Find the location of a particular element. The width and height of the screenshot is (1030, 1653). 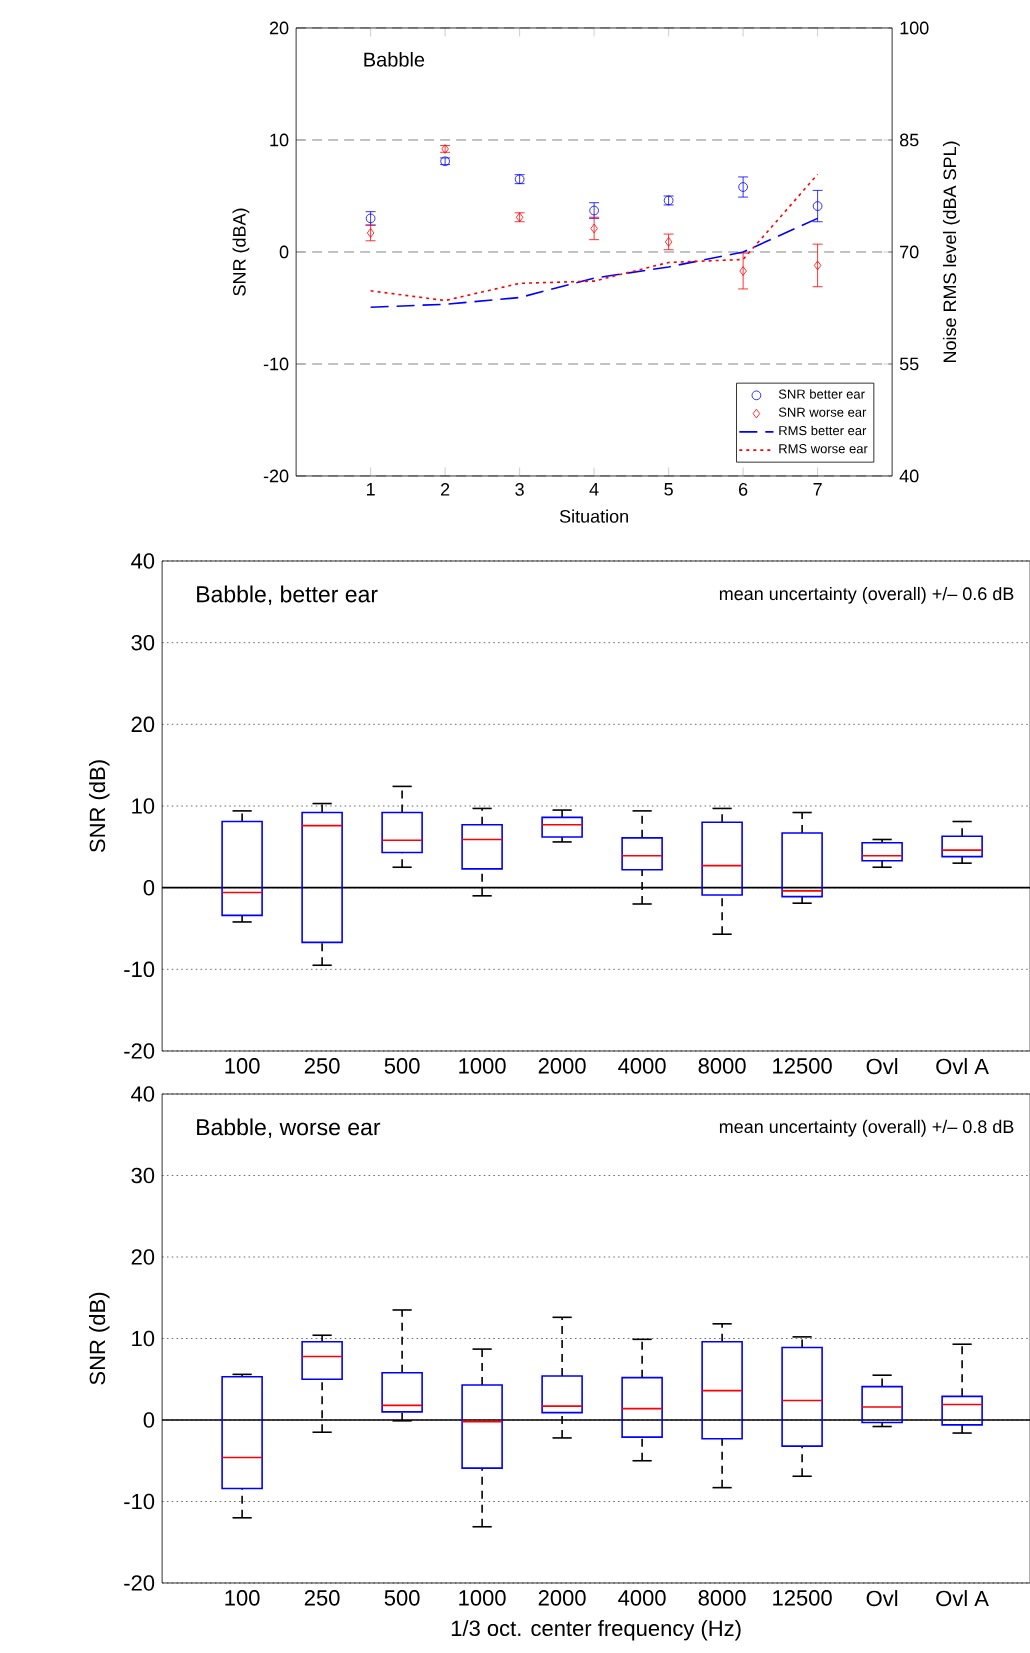

y2-tick-label: 55 is located at coordinates (909, 364).